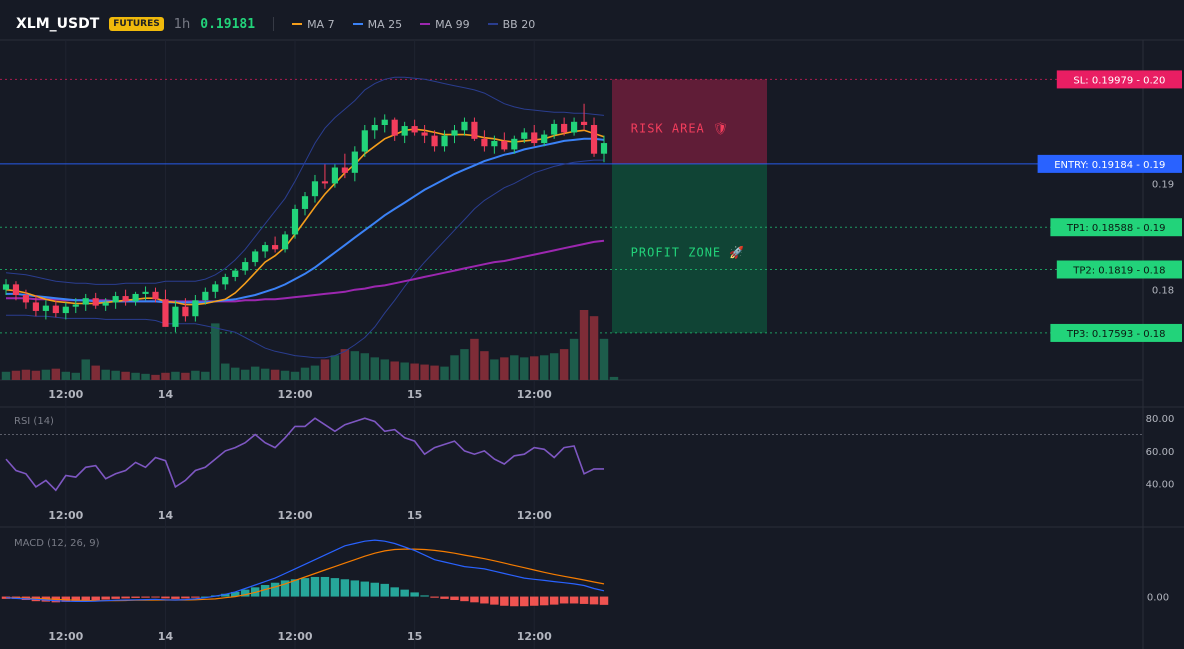 This screenshot has height=649, width=1184. What do you see at coordinates (688, 253) in the screenshot?
I see `profit-zone-label: PROFIT ZONE 🚀` at bounding box center [688, 253].